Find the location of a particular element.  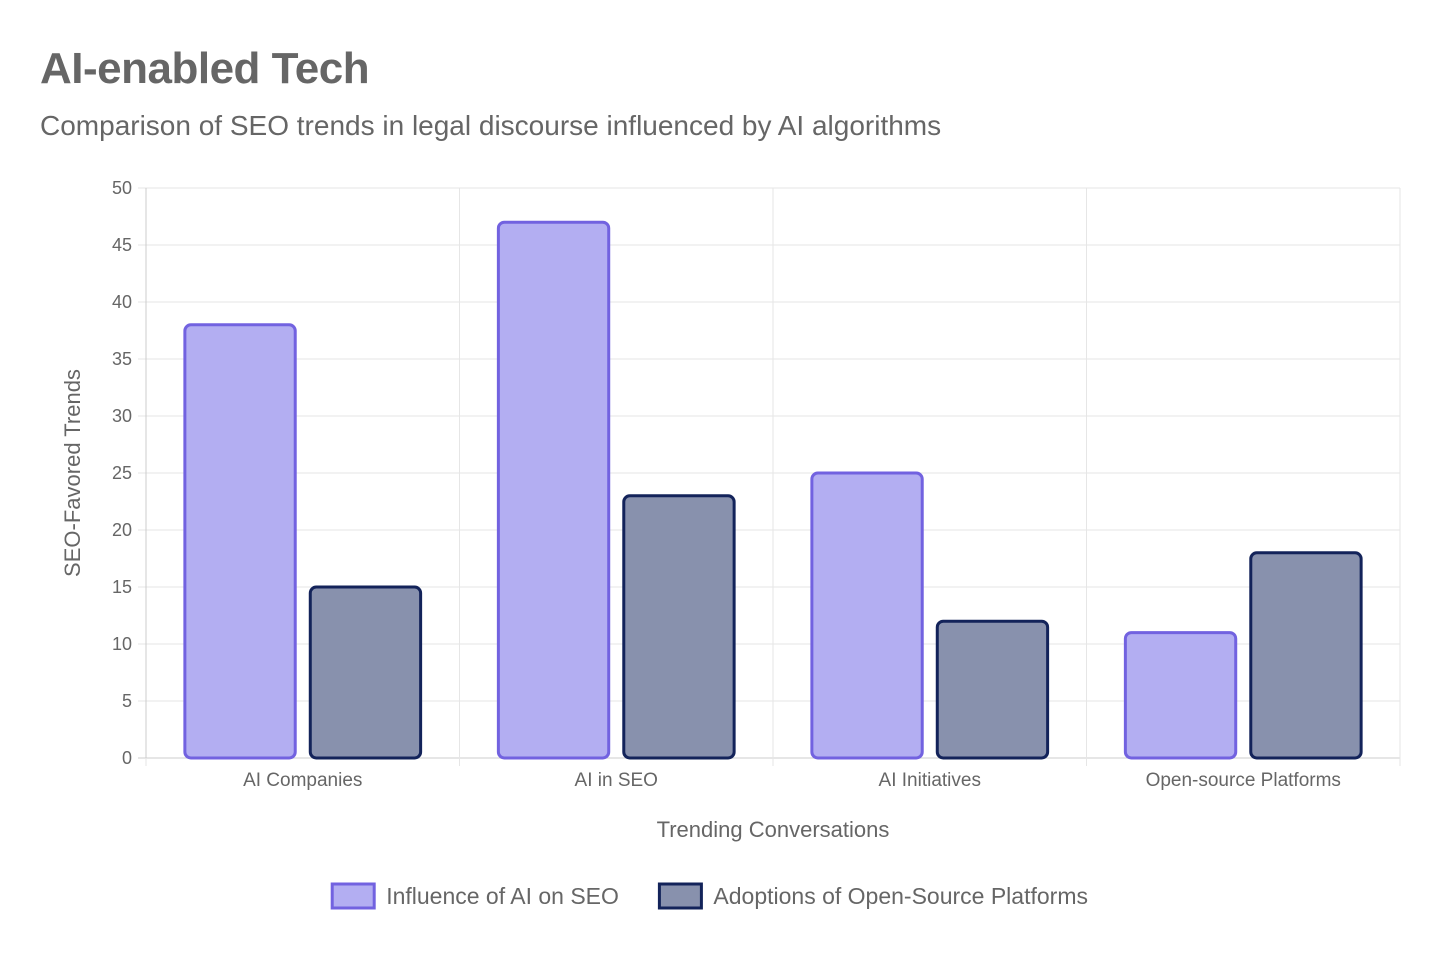

x-axis-title: Trending Conversations is located at coordinates (773, 829).